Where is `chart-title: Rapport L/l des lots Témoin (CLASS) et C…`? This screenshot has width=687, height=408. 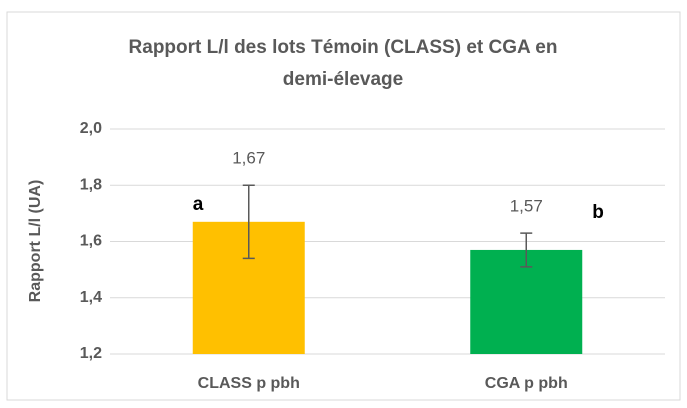
chart-title: Rapport L/l des lots Témoin (CLASS) et C… is located at coordinates (343, 47).